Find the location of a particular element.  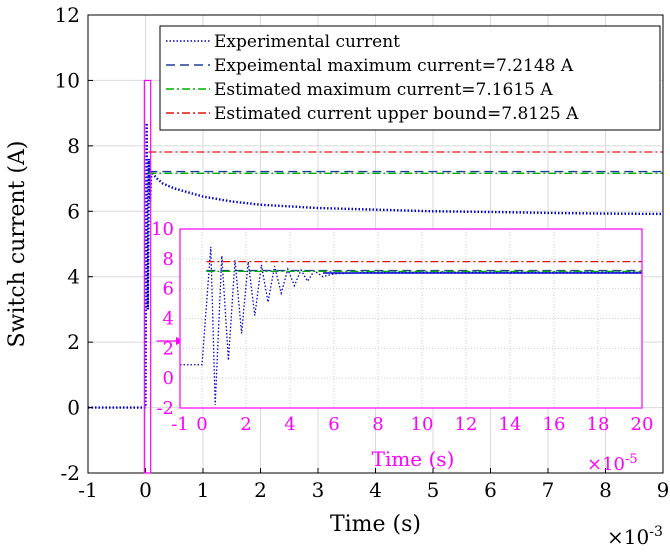

main-x-tick-label: 6 is located at coordinates (490, 490).